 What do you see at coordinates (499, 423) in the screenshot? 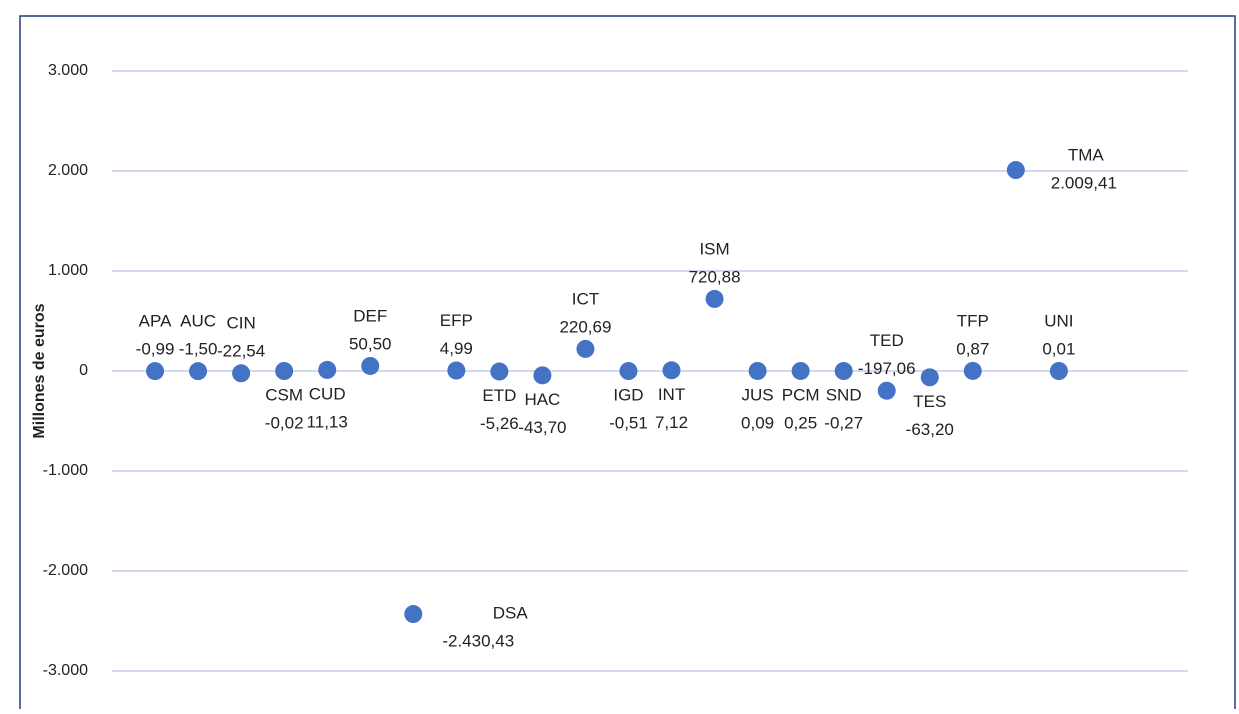
I see `data-label: -5,26` at bounding box center [499, 423].